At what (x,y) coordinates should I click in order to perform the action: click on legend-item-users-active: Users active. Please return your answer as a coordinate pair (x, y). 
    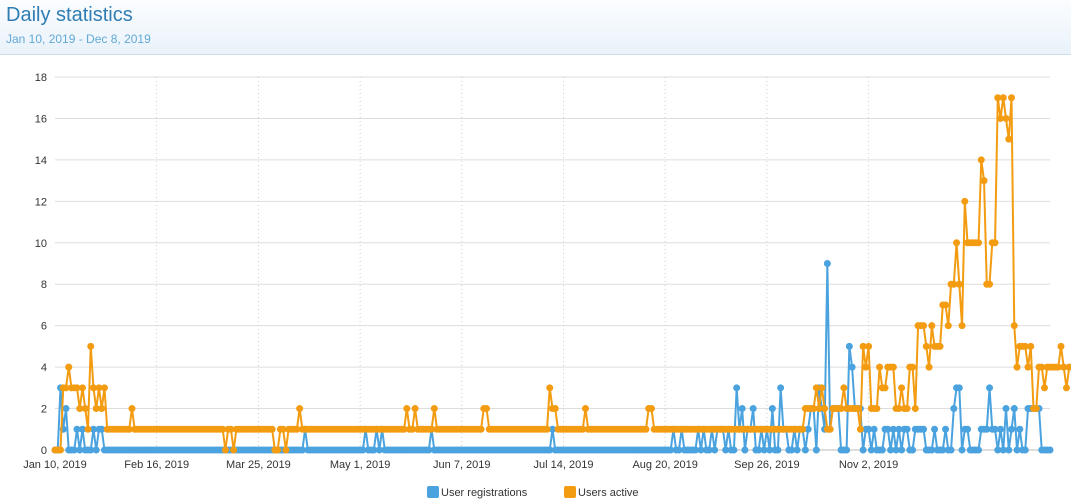
    Looking at the image, I should click on (601, 492).